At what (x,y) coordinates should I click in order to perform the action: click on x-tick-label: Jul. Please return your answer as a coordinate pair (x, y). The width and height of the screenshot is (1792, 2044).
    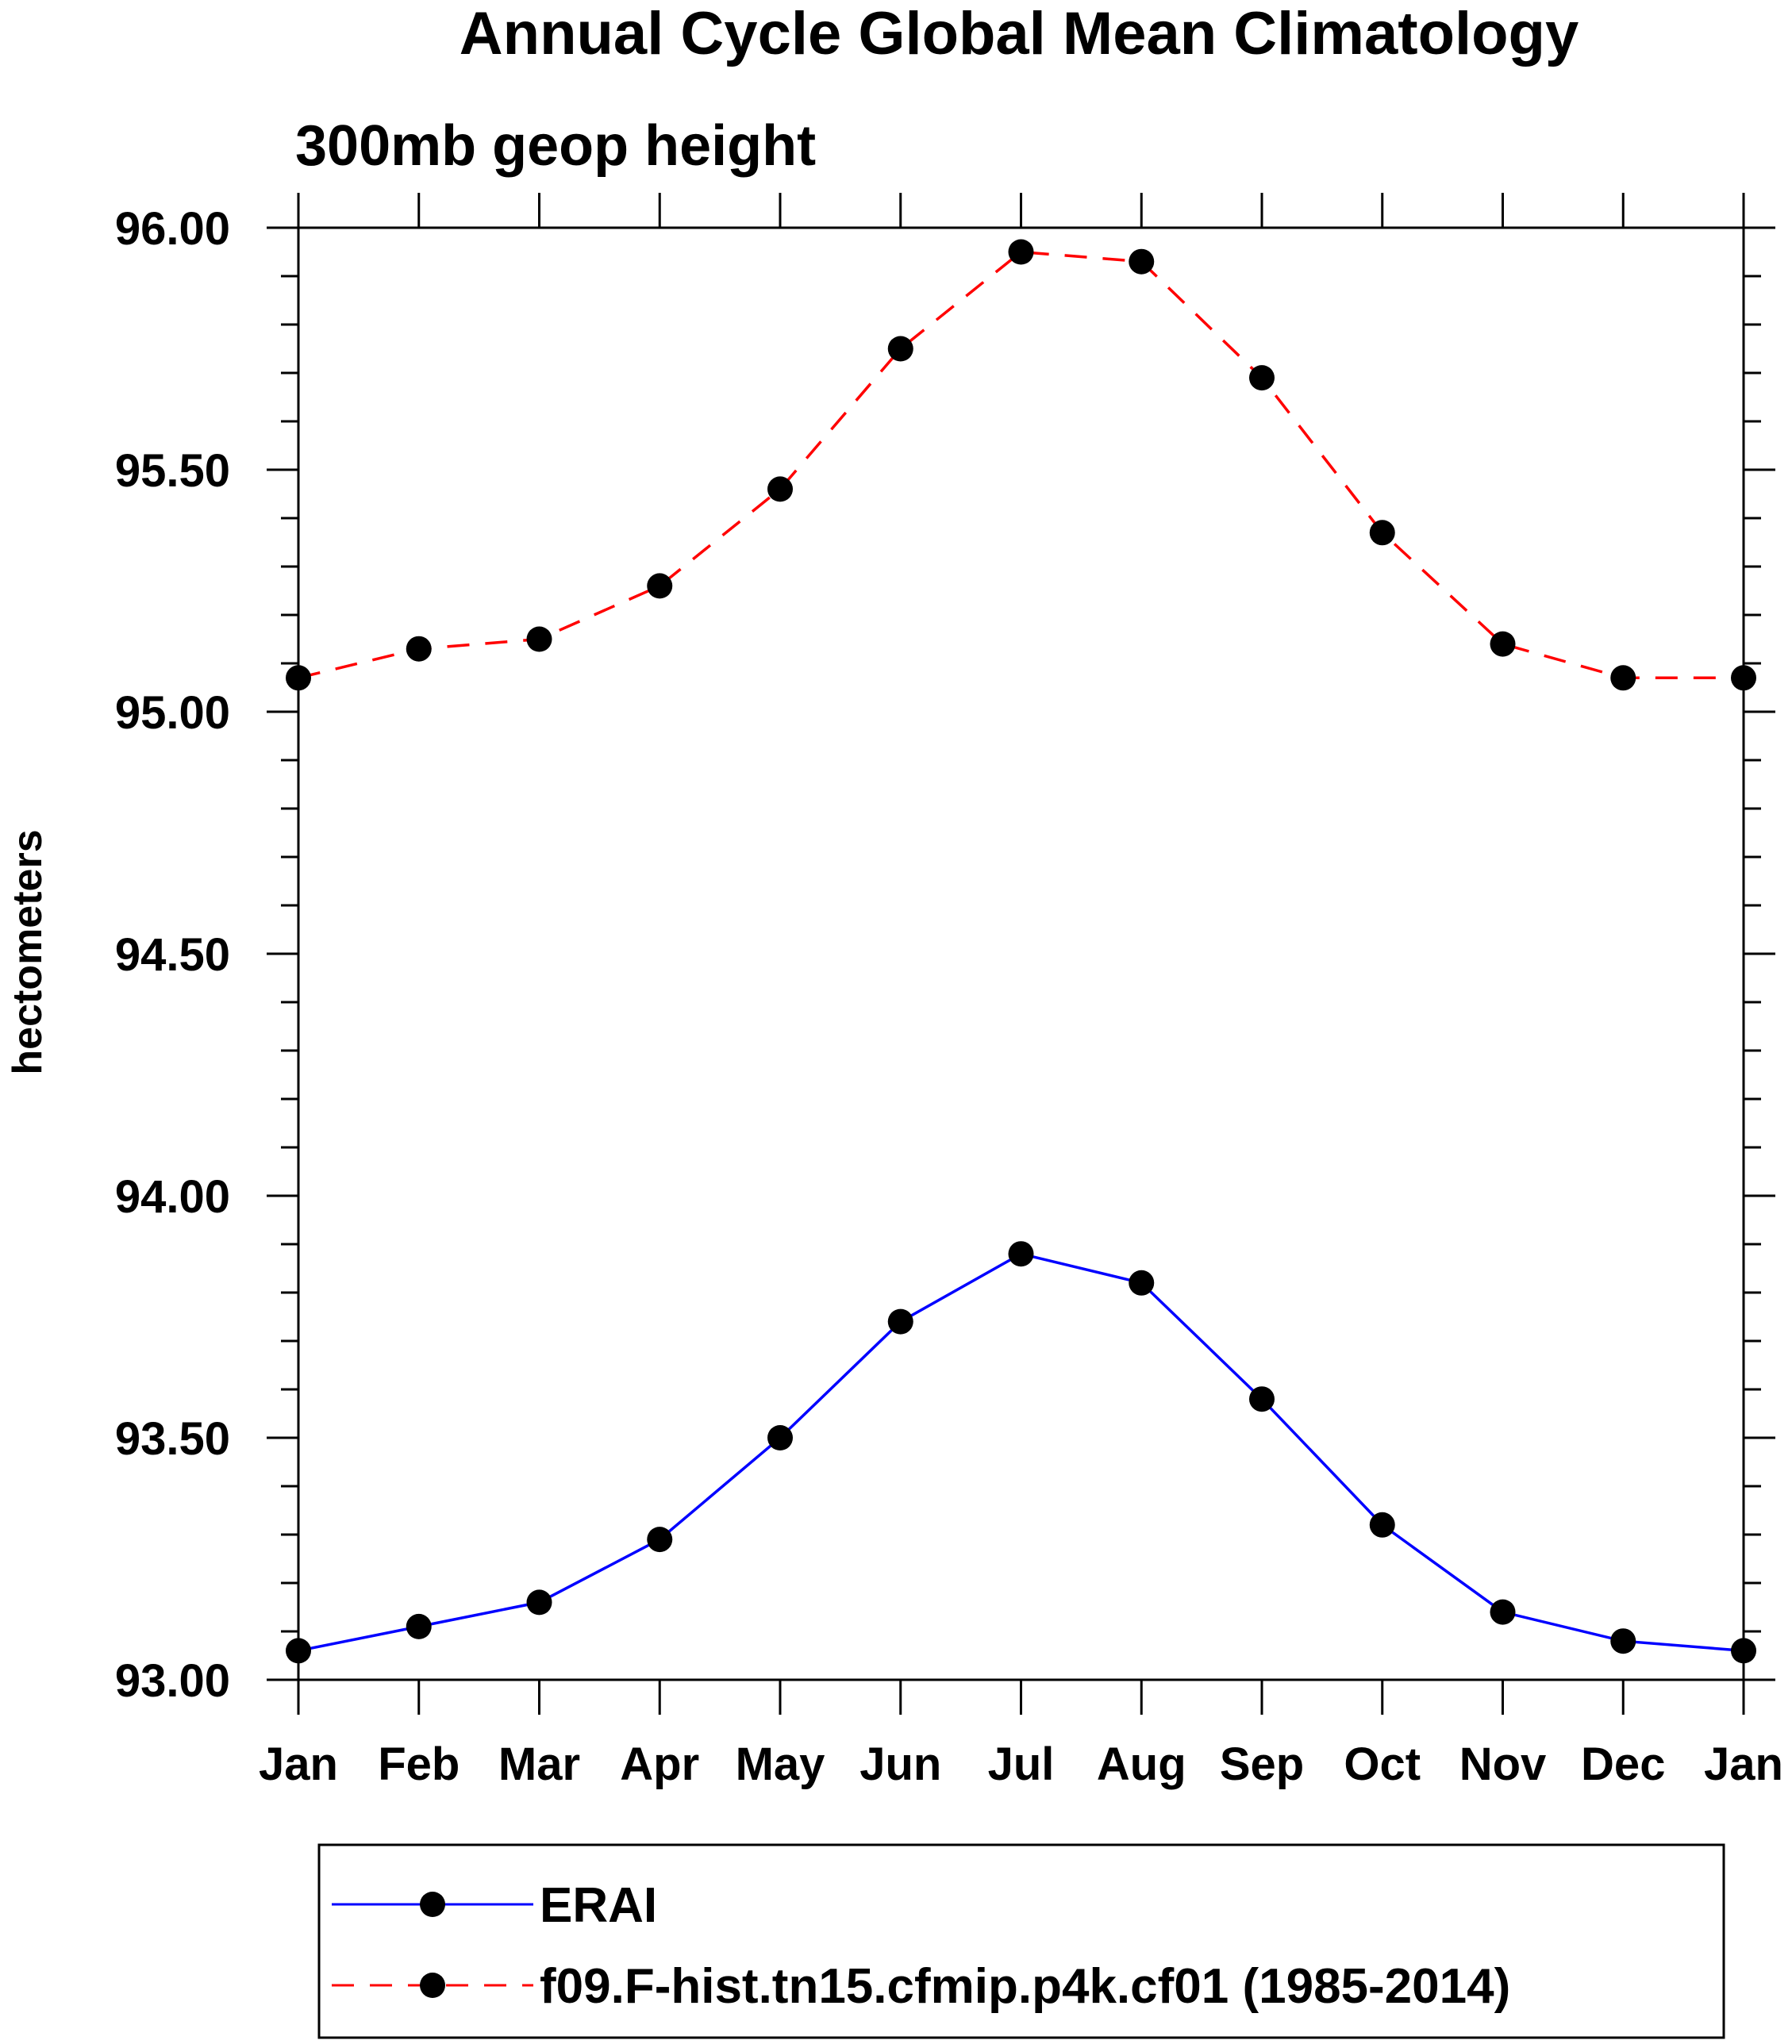
    Looking at the image, I should click on (1021, 1764).